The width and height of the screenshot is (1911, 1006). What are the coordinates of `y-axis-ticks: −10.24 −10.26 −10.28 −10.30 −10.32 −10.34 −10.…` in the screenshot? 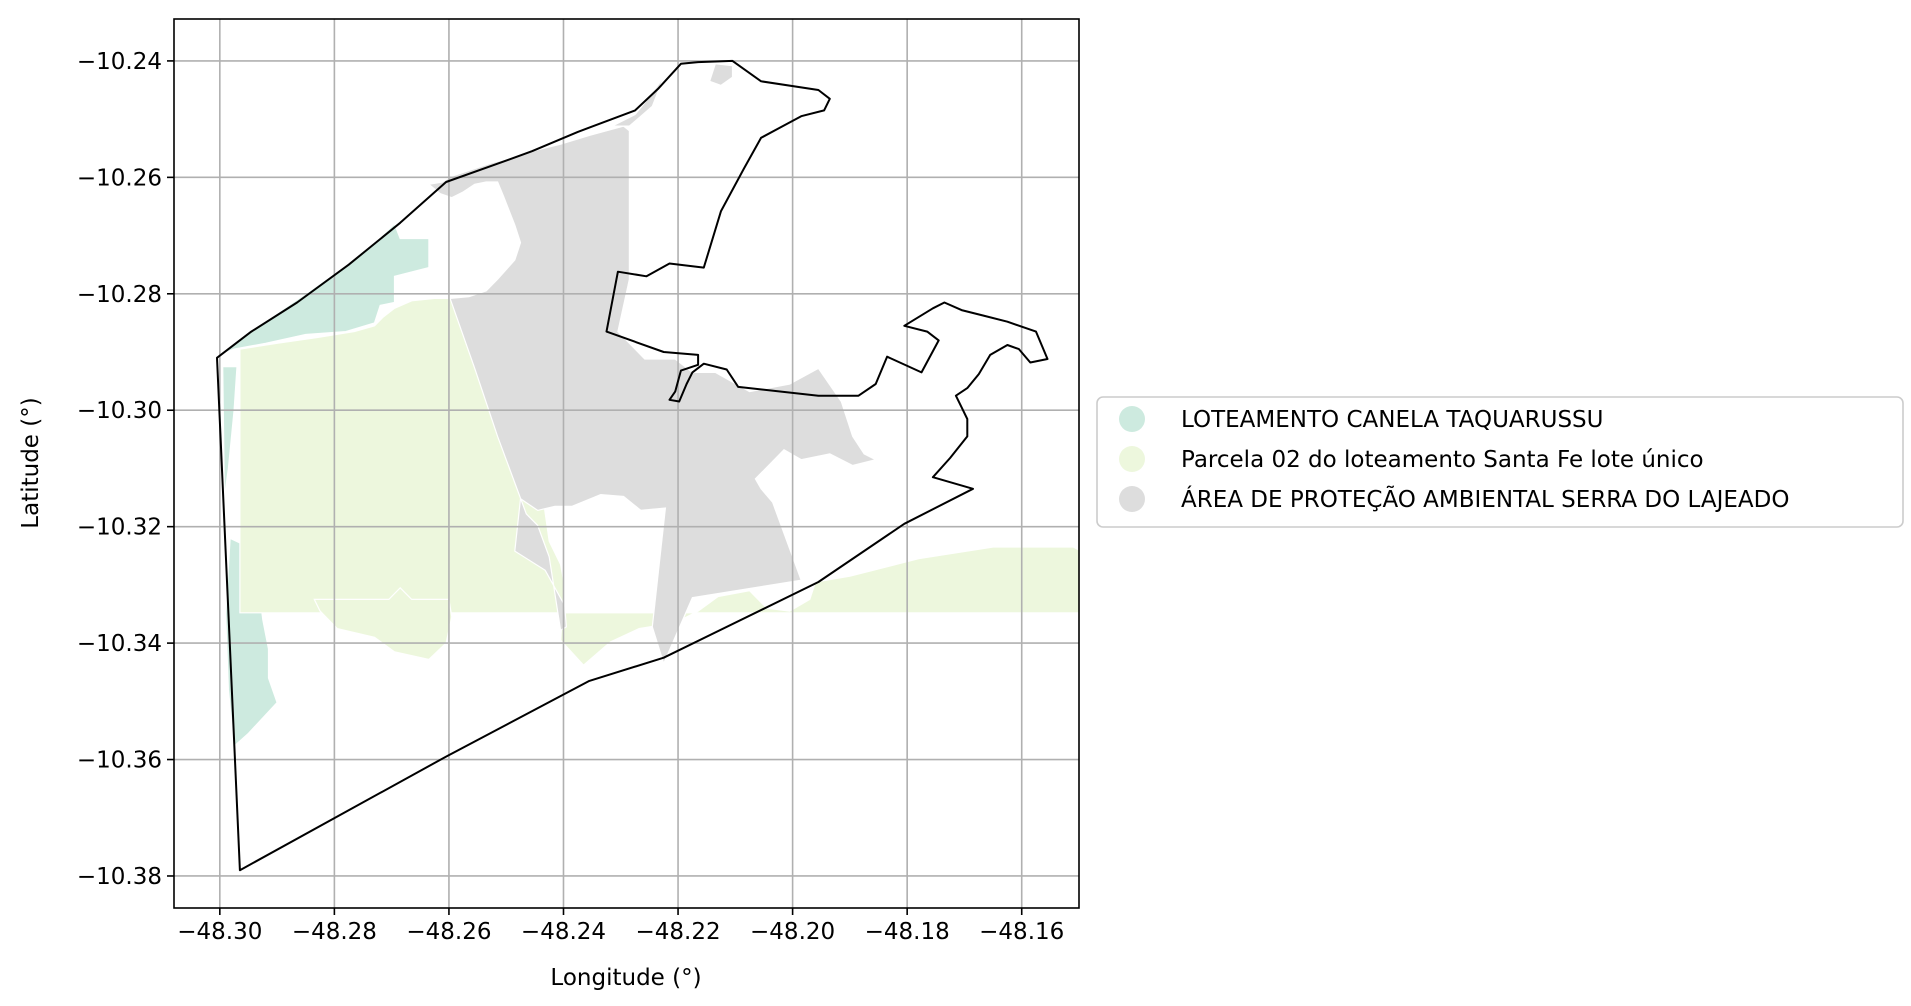 It's located at (125, 469).